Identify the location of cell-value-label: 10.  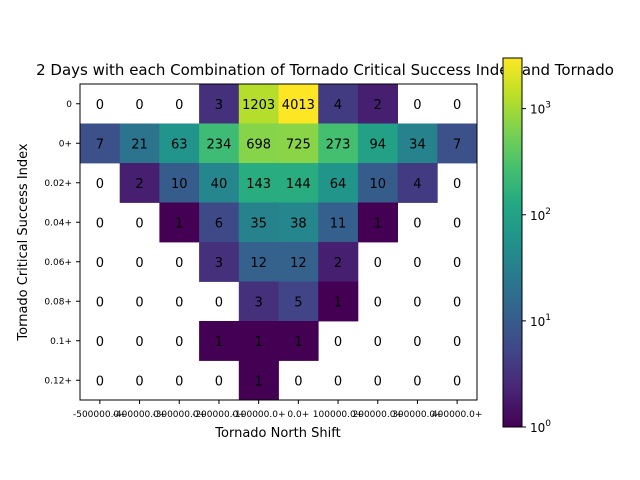
(377, 184).